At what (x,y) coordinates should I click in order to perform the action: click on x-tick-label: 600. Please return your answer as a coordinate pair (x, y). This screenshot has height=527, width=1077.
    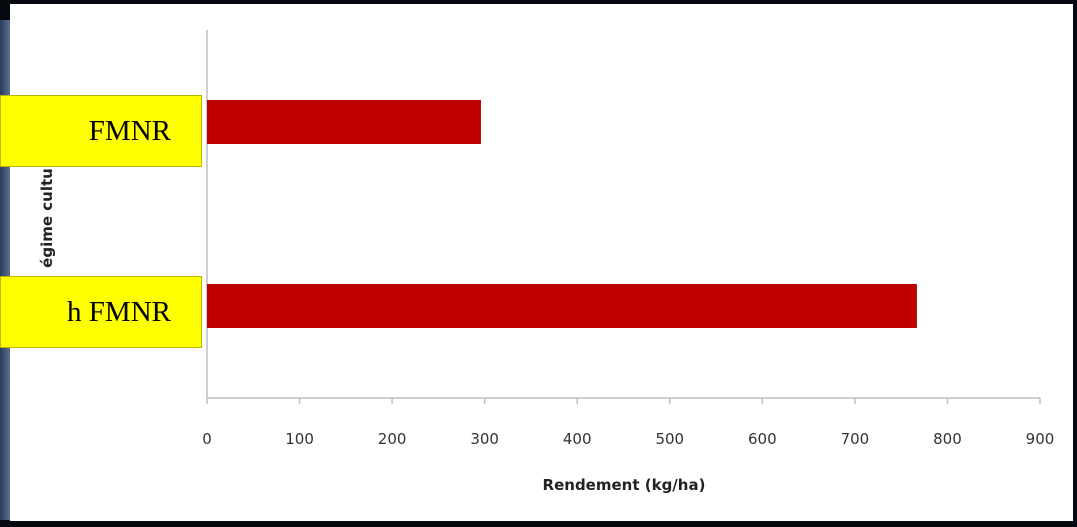
    Looking at the image, I should click on (762, 439).